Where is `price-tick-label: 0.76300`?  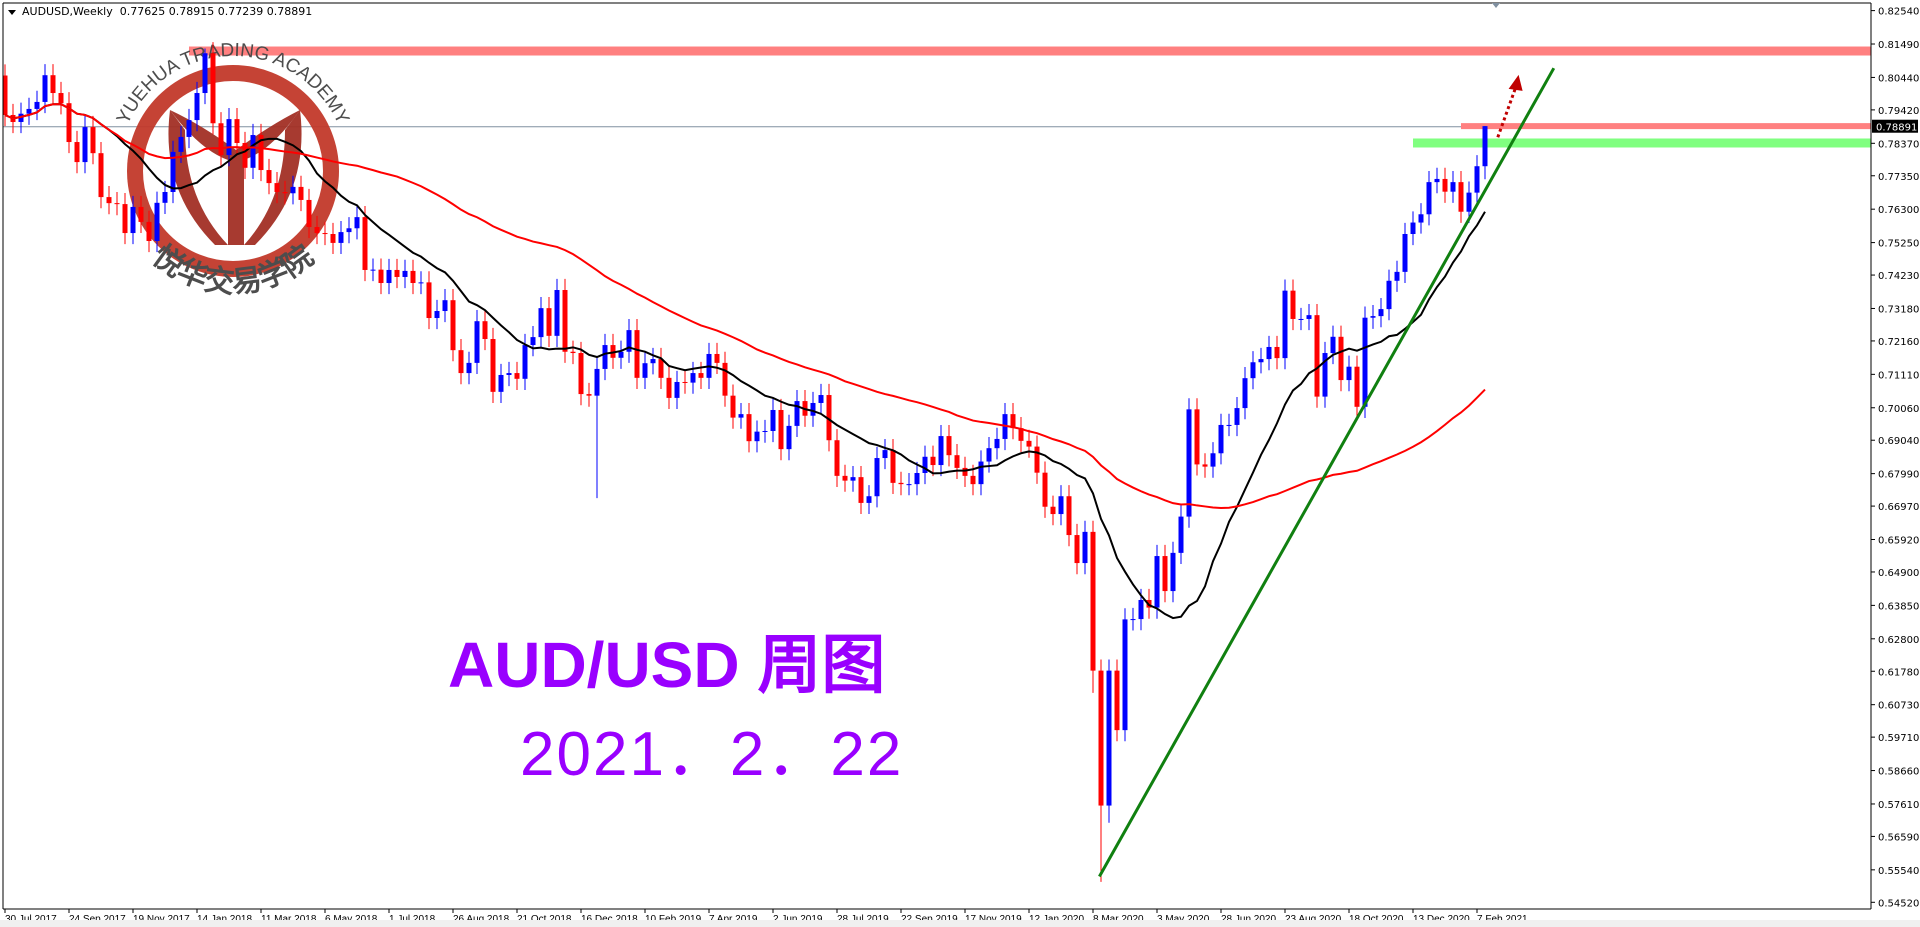
price-tick-label: 0.76300 is located at coordinates (1898, 210).